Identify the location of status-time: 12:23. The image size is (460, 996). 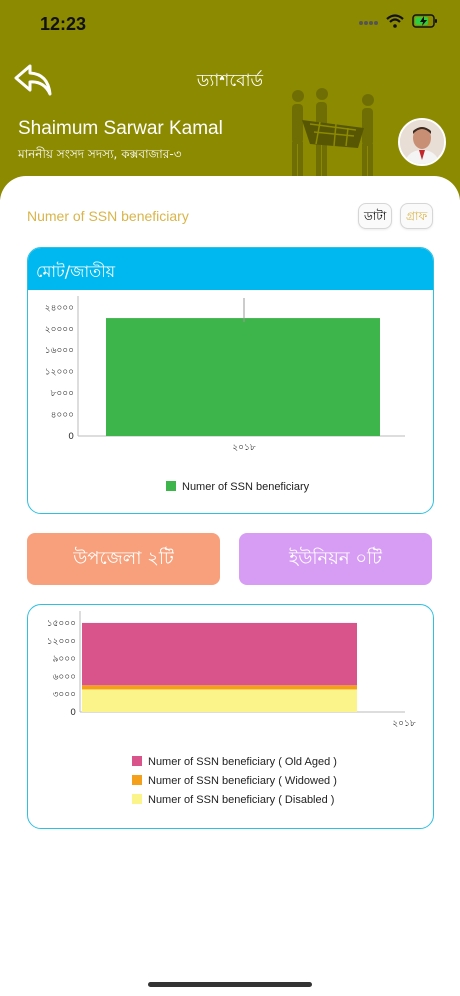
(63, 24).